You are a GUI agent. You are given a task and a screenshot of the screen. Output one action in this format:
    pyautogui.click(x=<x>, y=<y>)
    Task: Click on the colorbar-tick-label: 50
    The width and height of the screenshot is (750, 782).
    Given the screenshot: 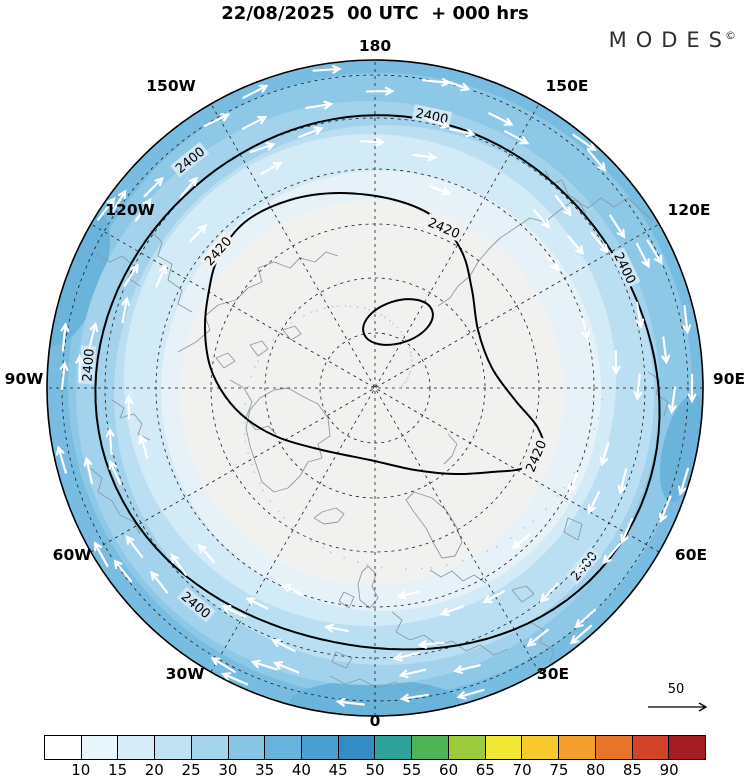 What is the action you would take?
    pyautogui.click(x=375, y=770)
    